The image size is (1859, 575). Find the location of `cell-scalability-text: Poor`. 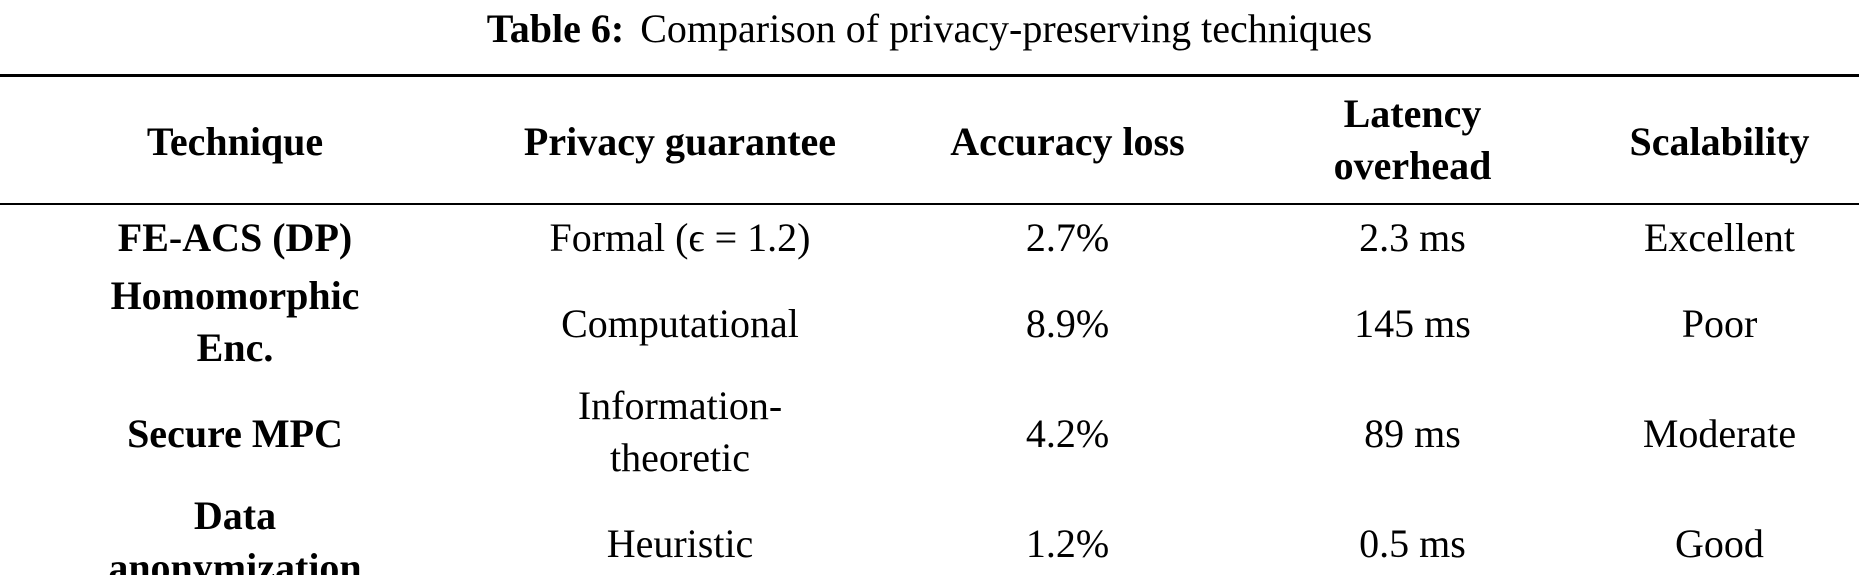

cell-scalability-text: Poor is located at coordinates (1719, 323).